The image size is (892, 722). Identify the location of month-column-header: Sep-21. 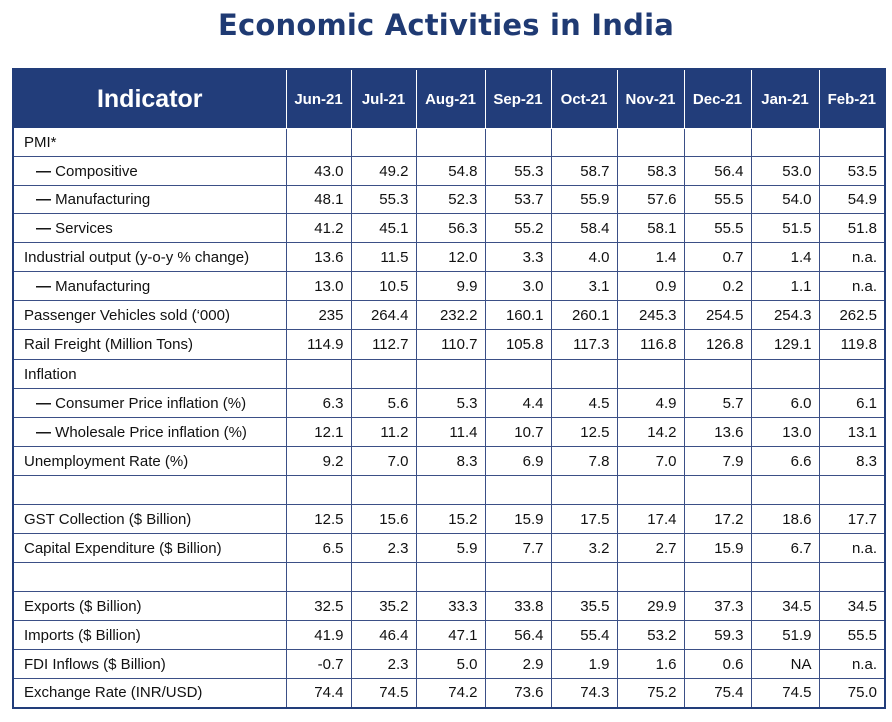
(518, 98).